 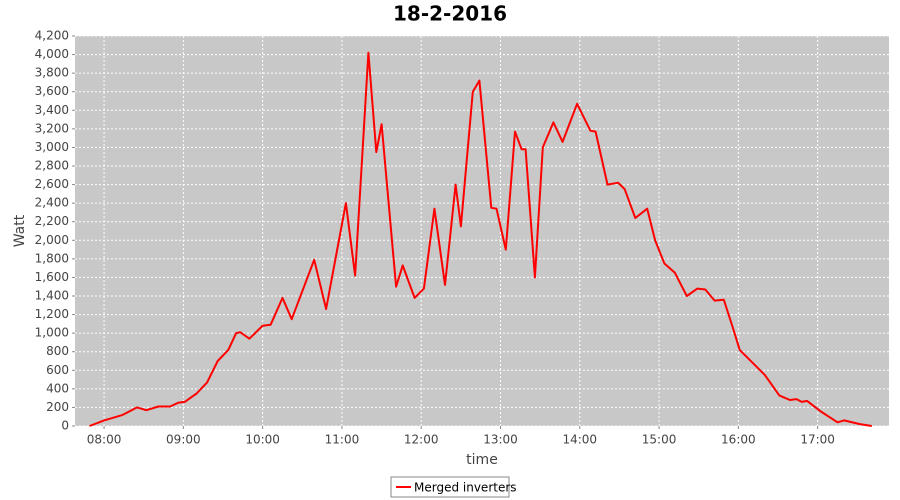 I want to click on y-tick-label: 2,800, so click(x=52, y=166).